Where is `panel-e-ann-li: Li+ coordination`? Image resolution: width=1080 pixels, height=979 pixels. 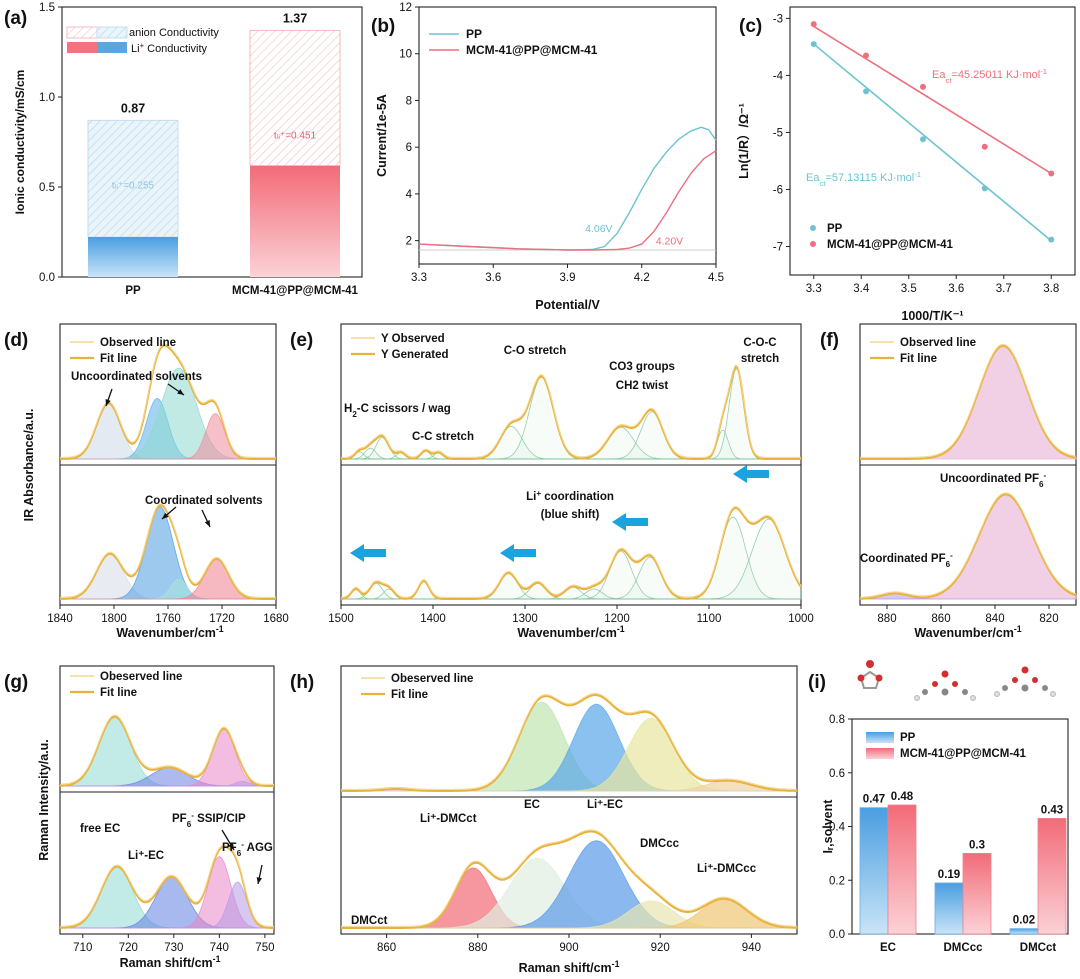 panel-e-ann-li: Li+ coordination is located at coordinates (570, 496).